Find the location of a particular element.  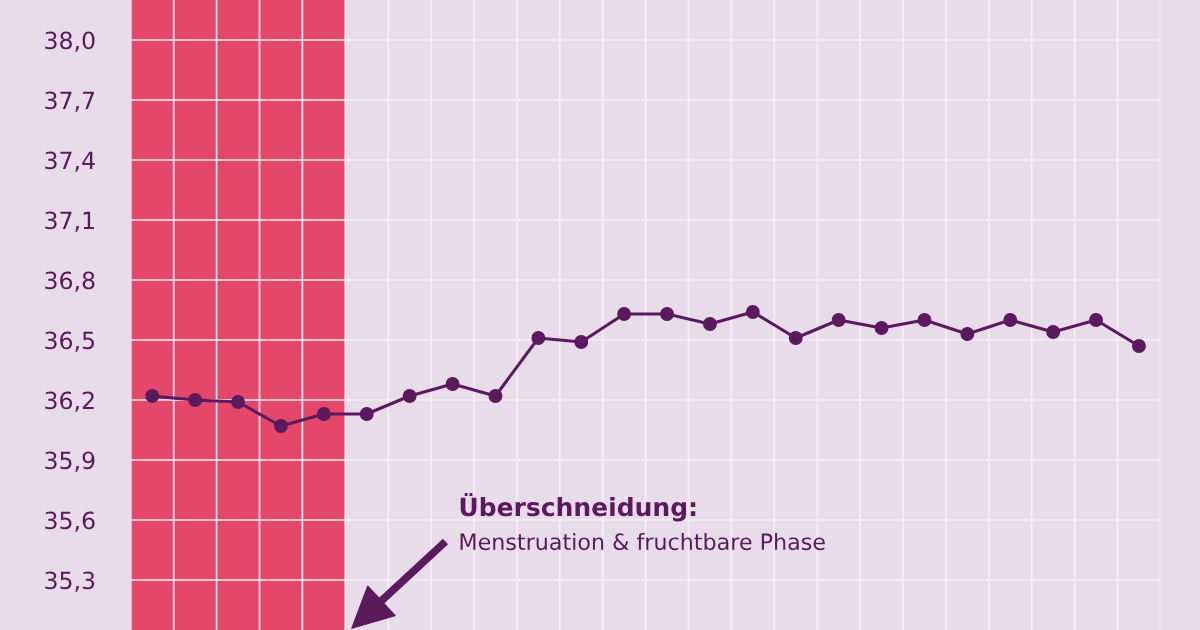

y-tick-label: 36,5 is located at coordinates (70, 341).